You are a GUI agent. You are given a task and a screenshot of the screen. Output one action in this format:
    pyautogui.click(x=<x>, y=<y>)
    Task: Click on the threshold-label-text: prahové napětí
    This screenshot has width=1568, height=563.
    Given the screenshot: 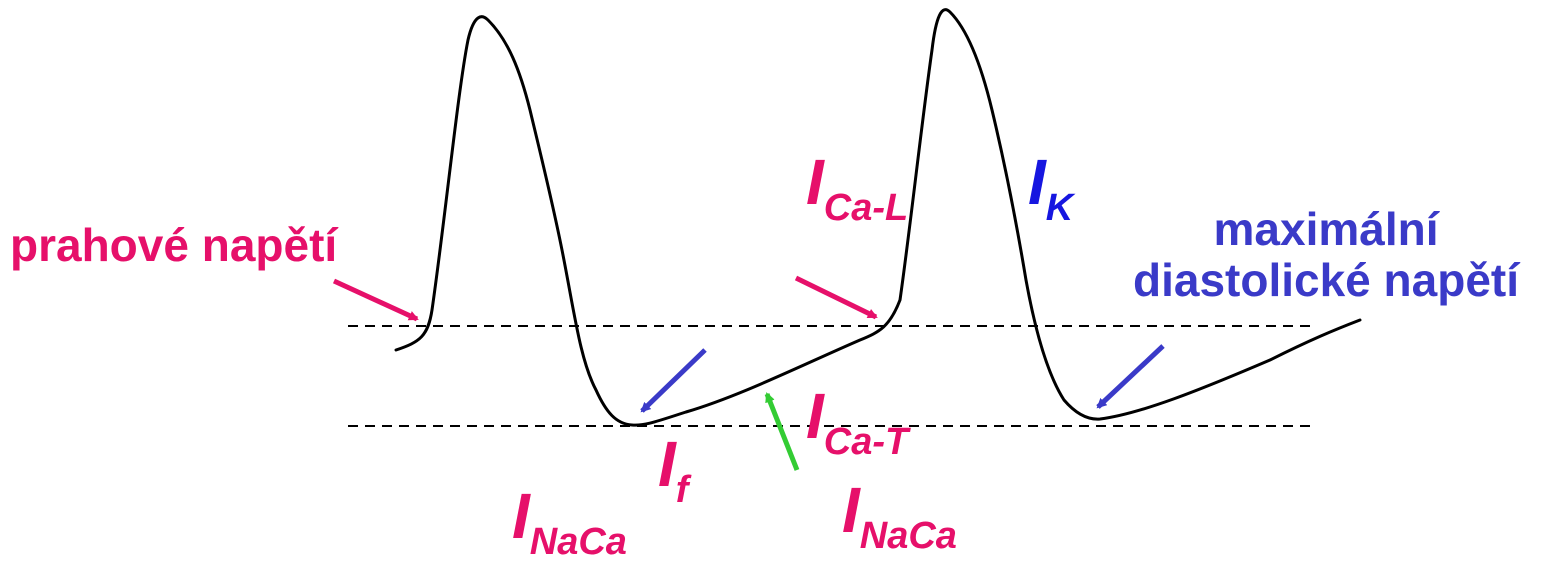 What is the action you would take?
    pyautogui.click(x=174, y=245)
    